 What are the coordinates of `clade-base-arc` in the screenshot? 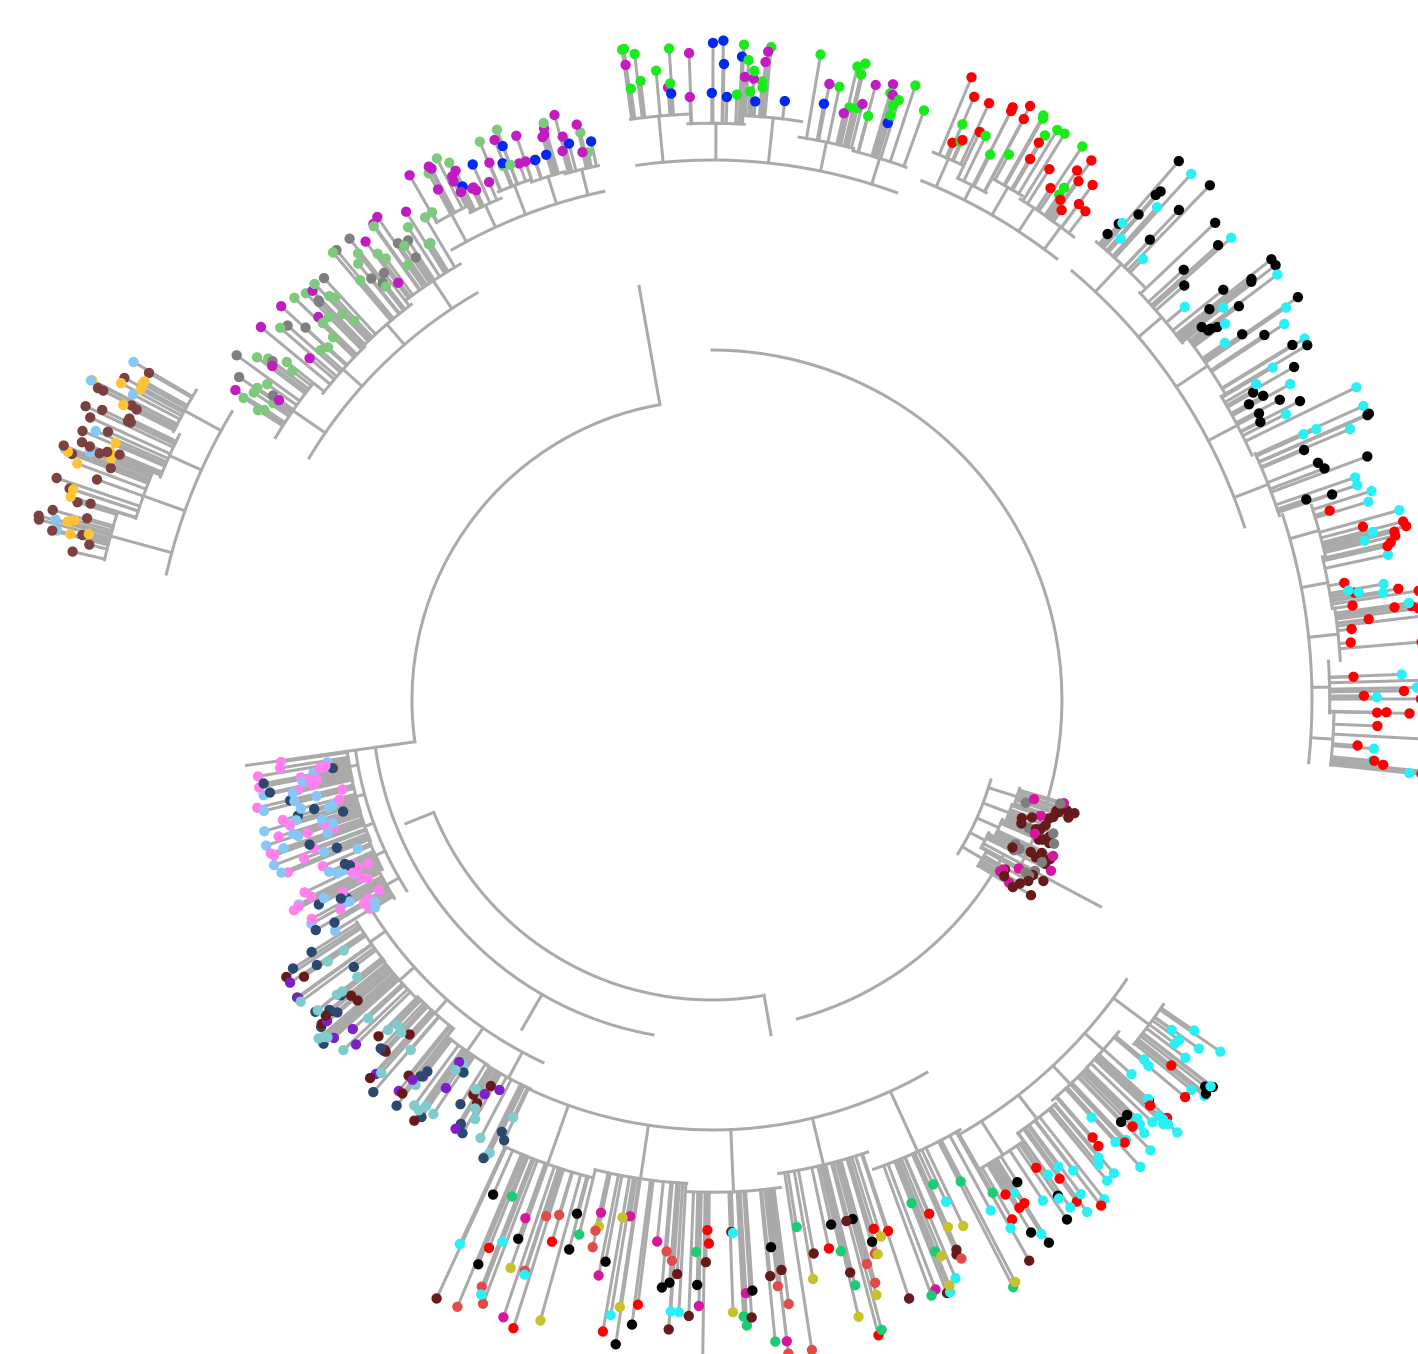 It's located at (199, 492).